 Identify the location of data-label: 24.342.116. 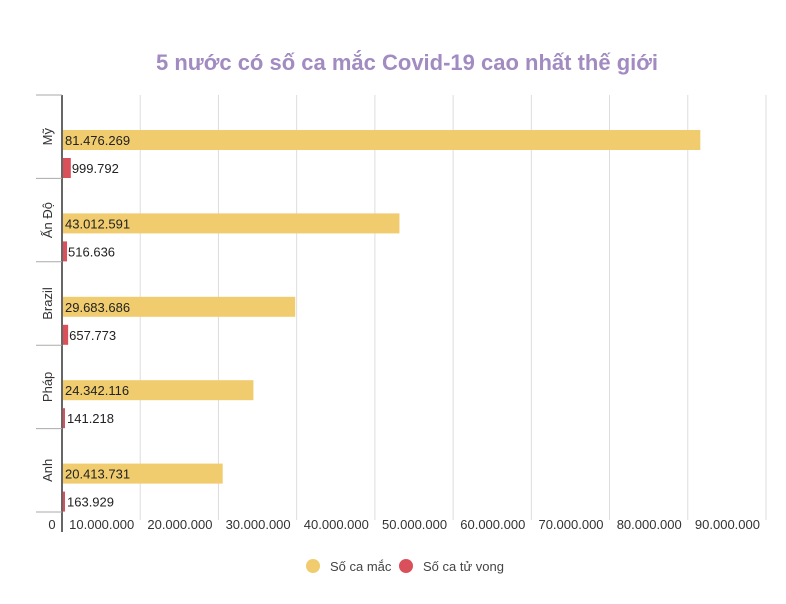
(97, 390).